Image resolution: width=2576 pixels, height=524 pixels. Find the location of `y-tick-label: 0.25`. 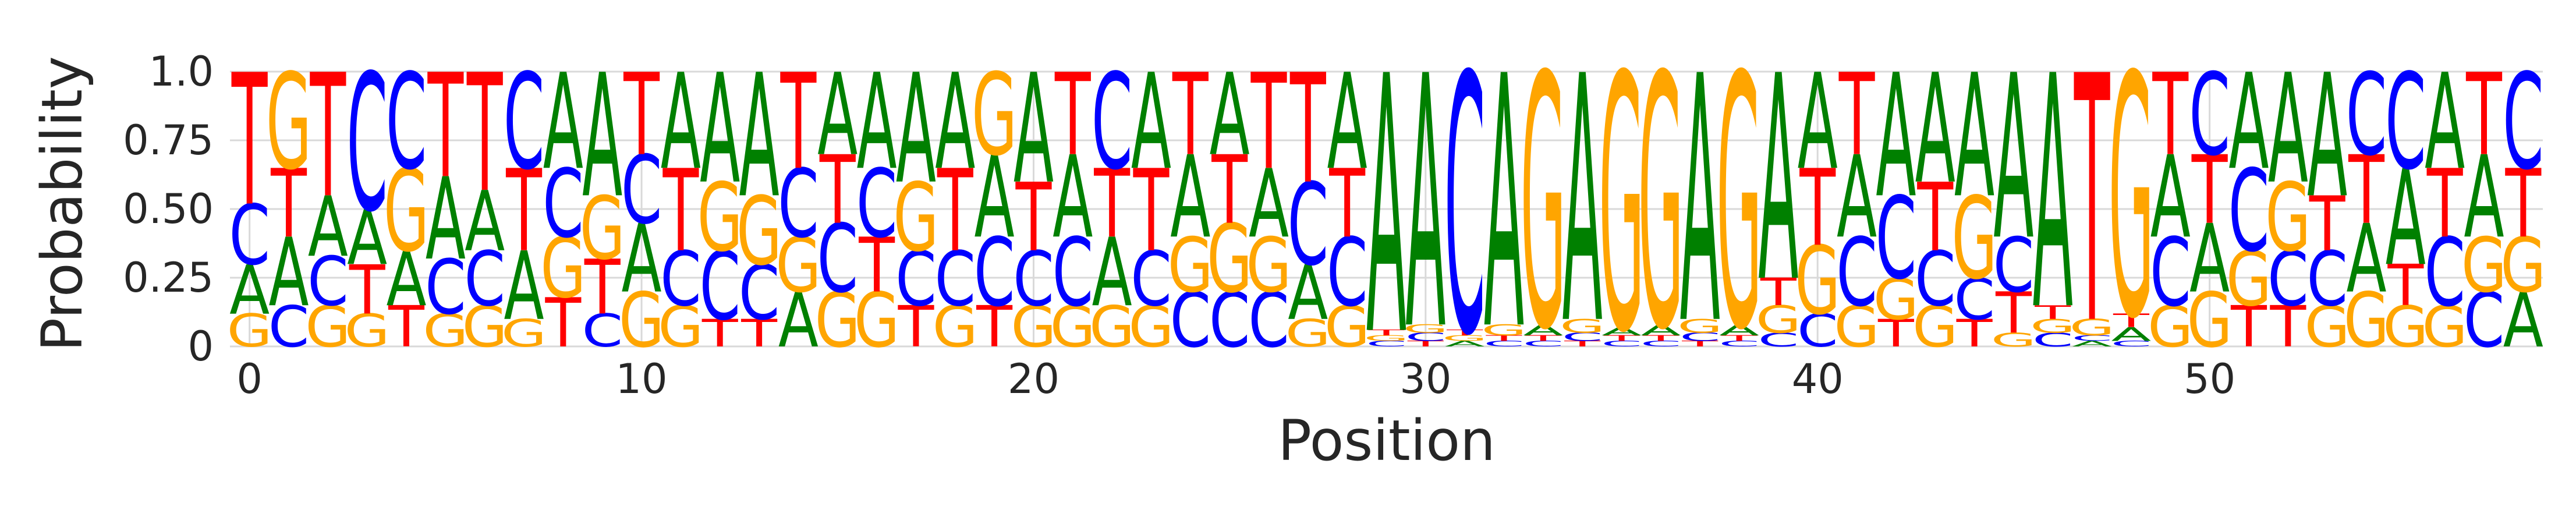

y-tick-label: 0.25 is located at coordinates (168, 278).